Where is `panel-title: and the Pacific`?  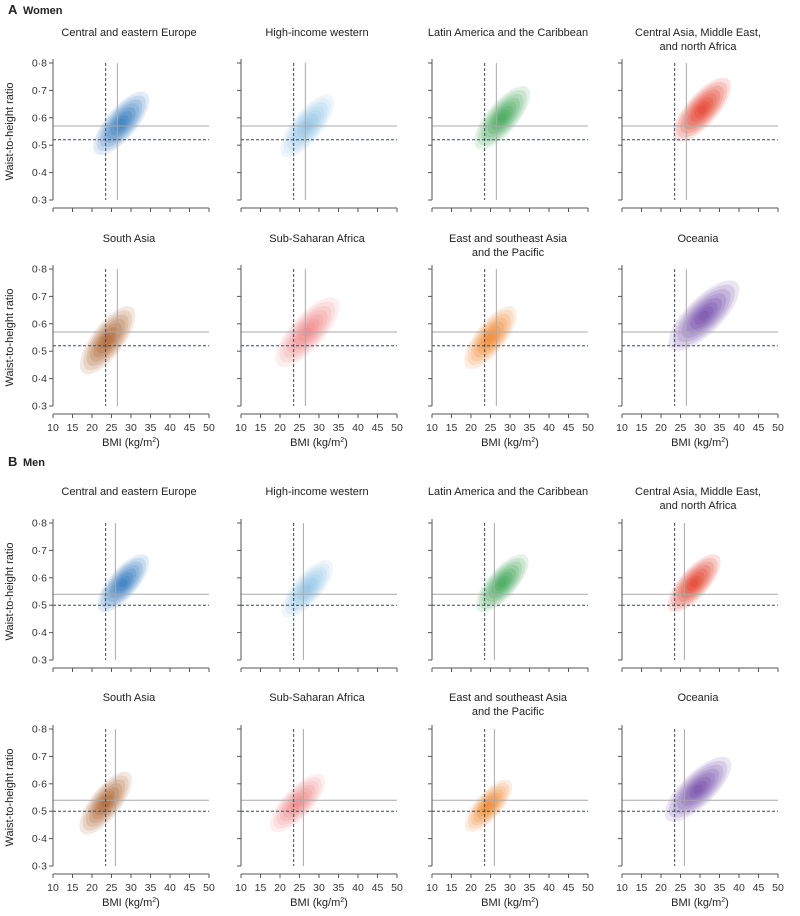
panel-title: and the Pacific is located at coordinates (508, 712).